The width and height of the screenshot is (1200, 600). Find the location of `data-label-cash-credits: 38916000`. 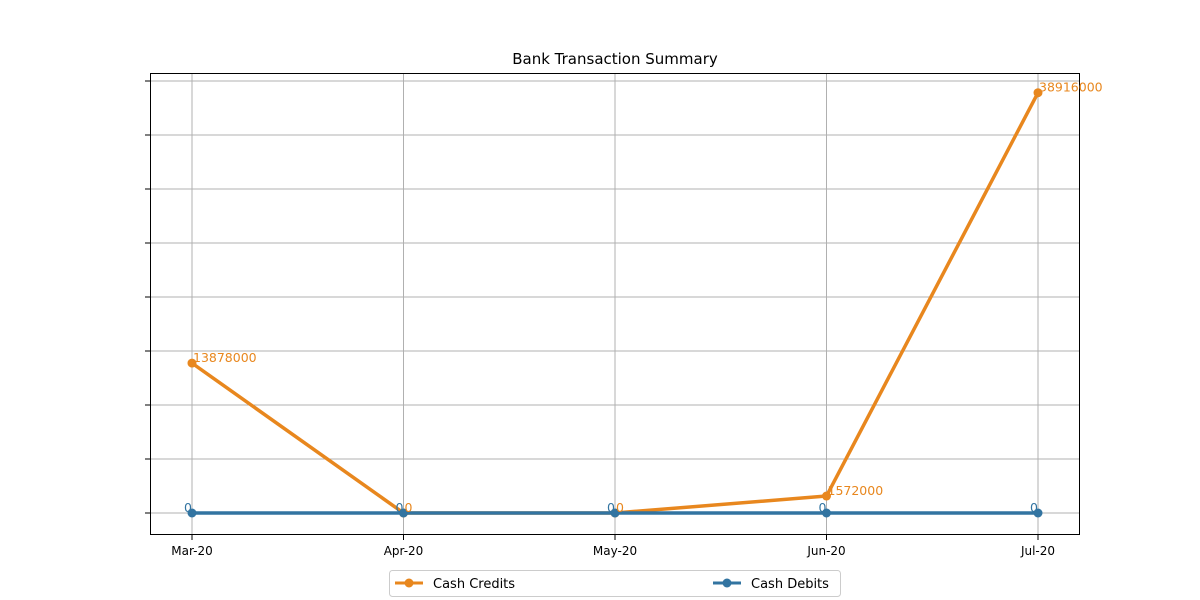

data-label-cash-credits: 38916000 is located at coordinates (1071, 87).